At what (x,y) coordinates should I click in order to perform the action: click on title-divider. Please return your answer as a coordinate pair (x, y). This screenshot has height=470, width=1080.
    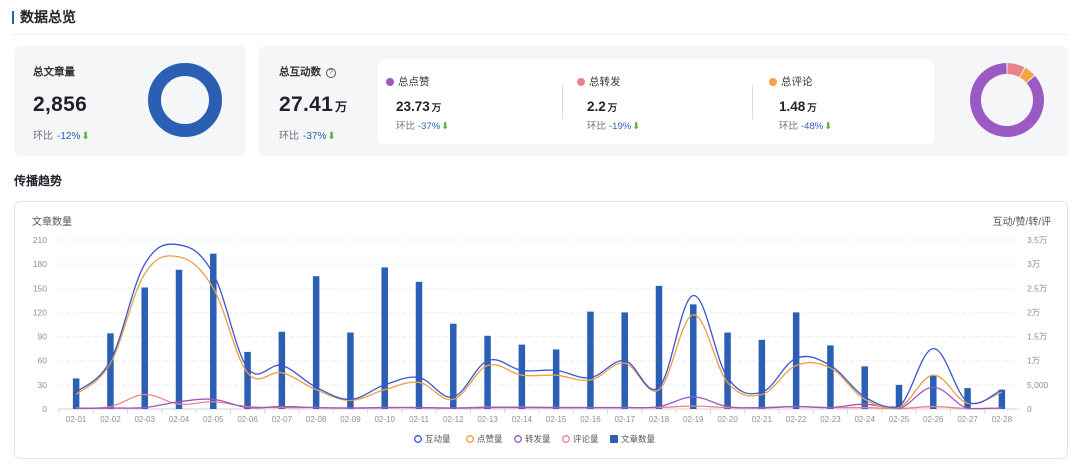
    Looking at the image, I should click on (540, 34).